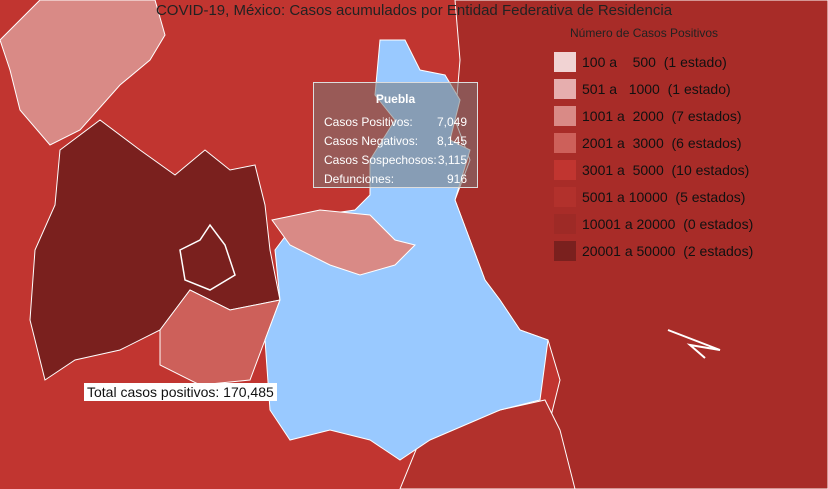 The height and width of the screenshot is (489, 828). I want to click on tooltip-row: Casos Positivos: 7,049, so click(395, 121).